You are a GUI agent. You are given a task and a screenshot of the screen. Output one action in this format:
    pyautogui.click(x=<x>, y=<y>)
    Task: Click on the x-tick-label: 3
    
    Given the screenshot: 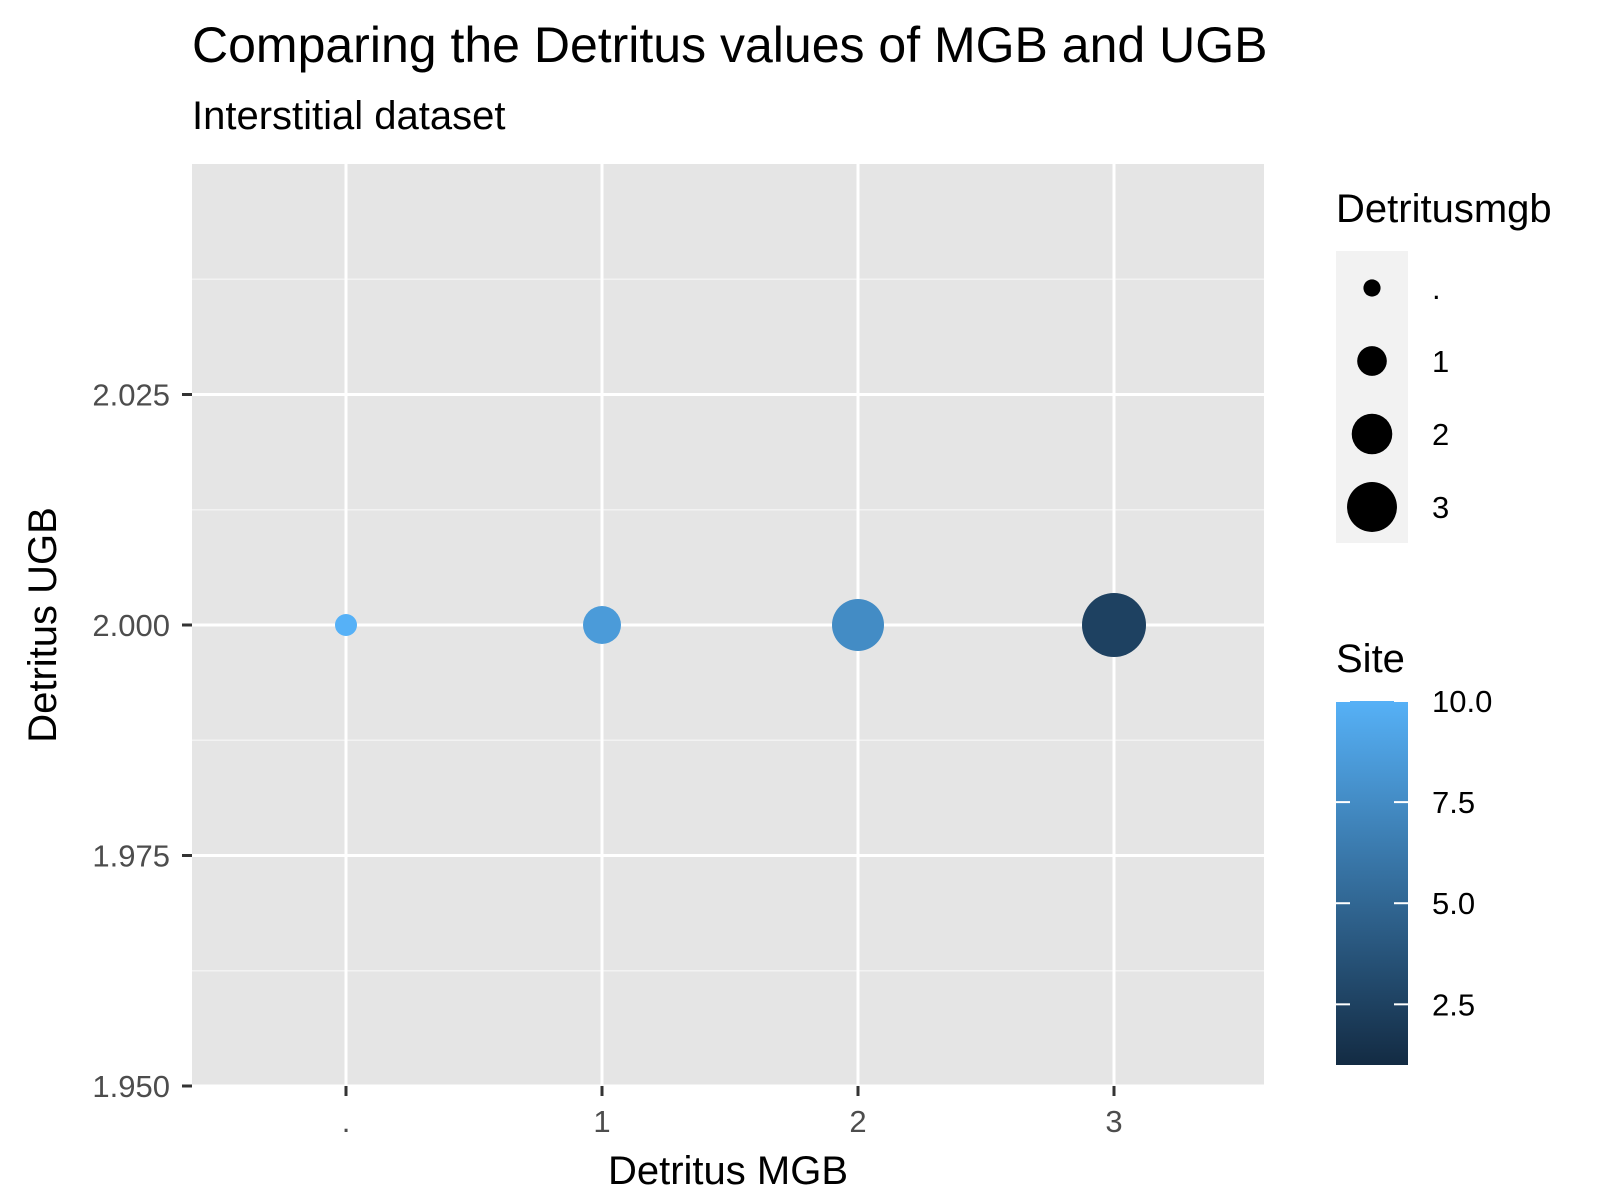 What is the action you would take?
    pyautogui.click(x=1113, y=1121)
    